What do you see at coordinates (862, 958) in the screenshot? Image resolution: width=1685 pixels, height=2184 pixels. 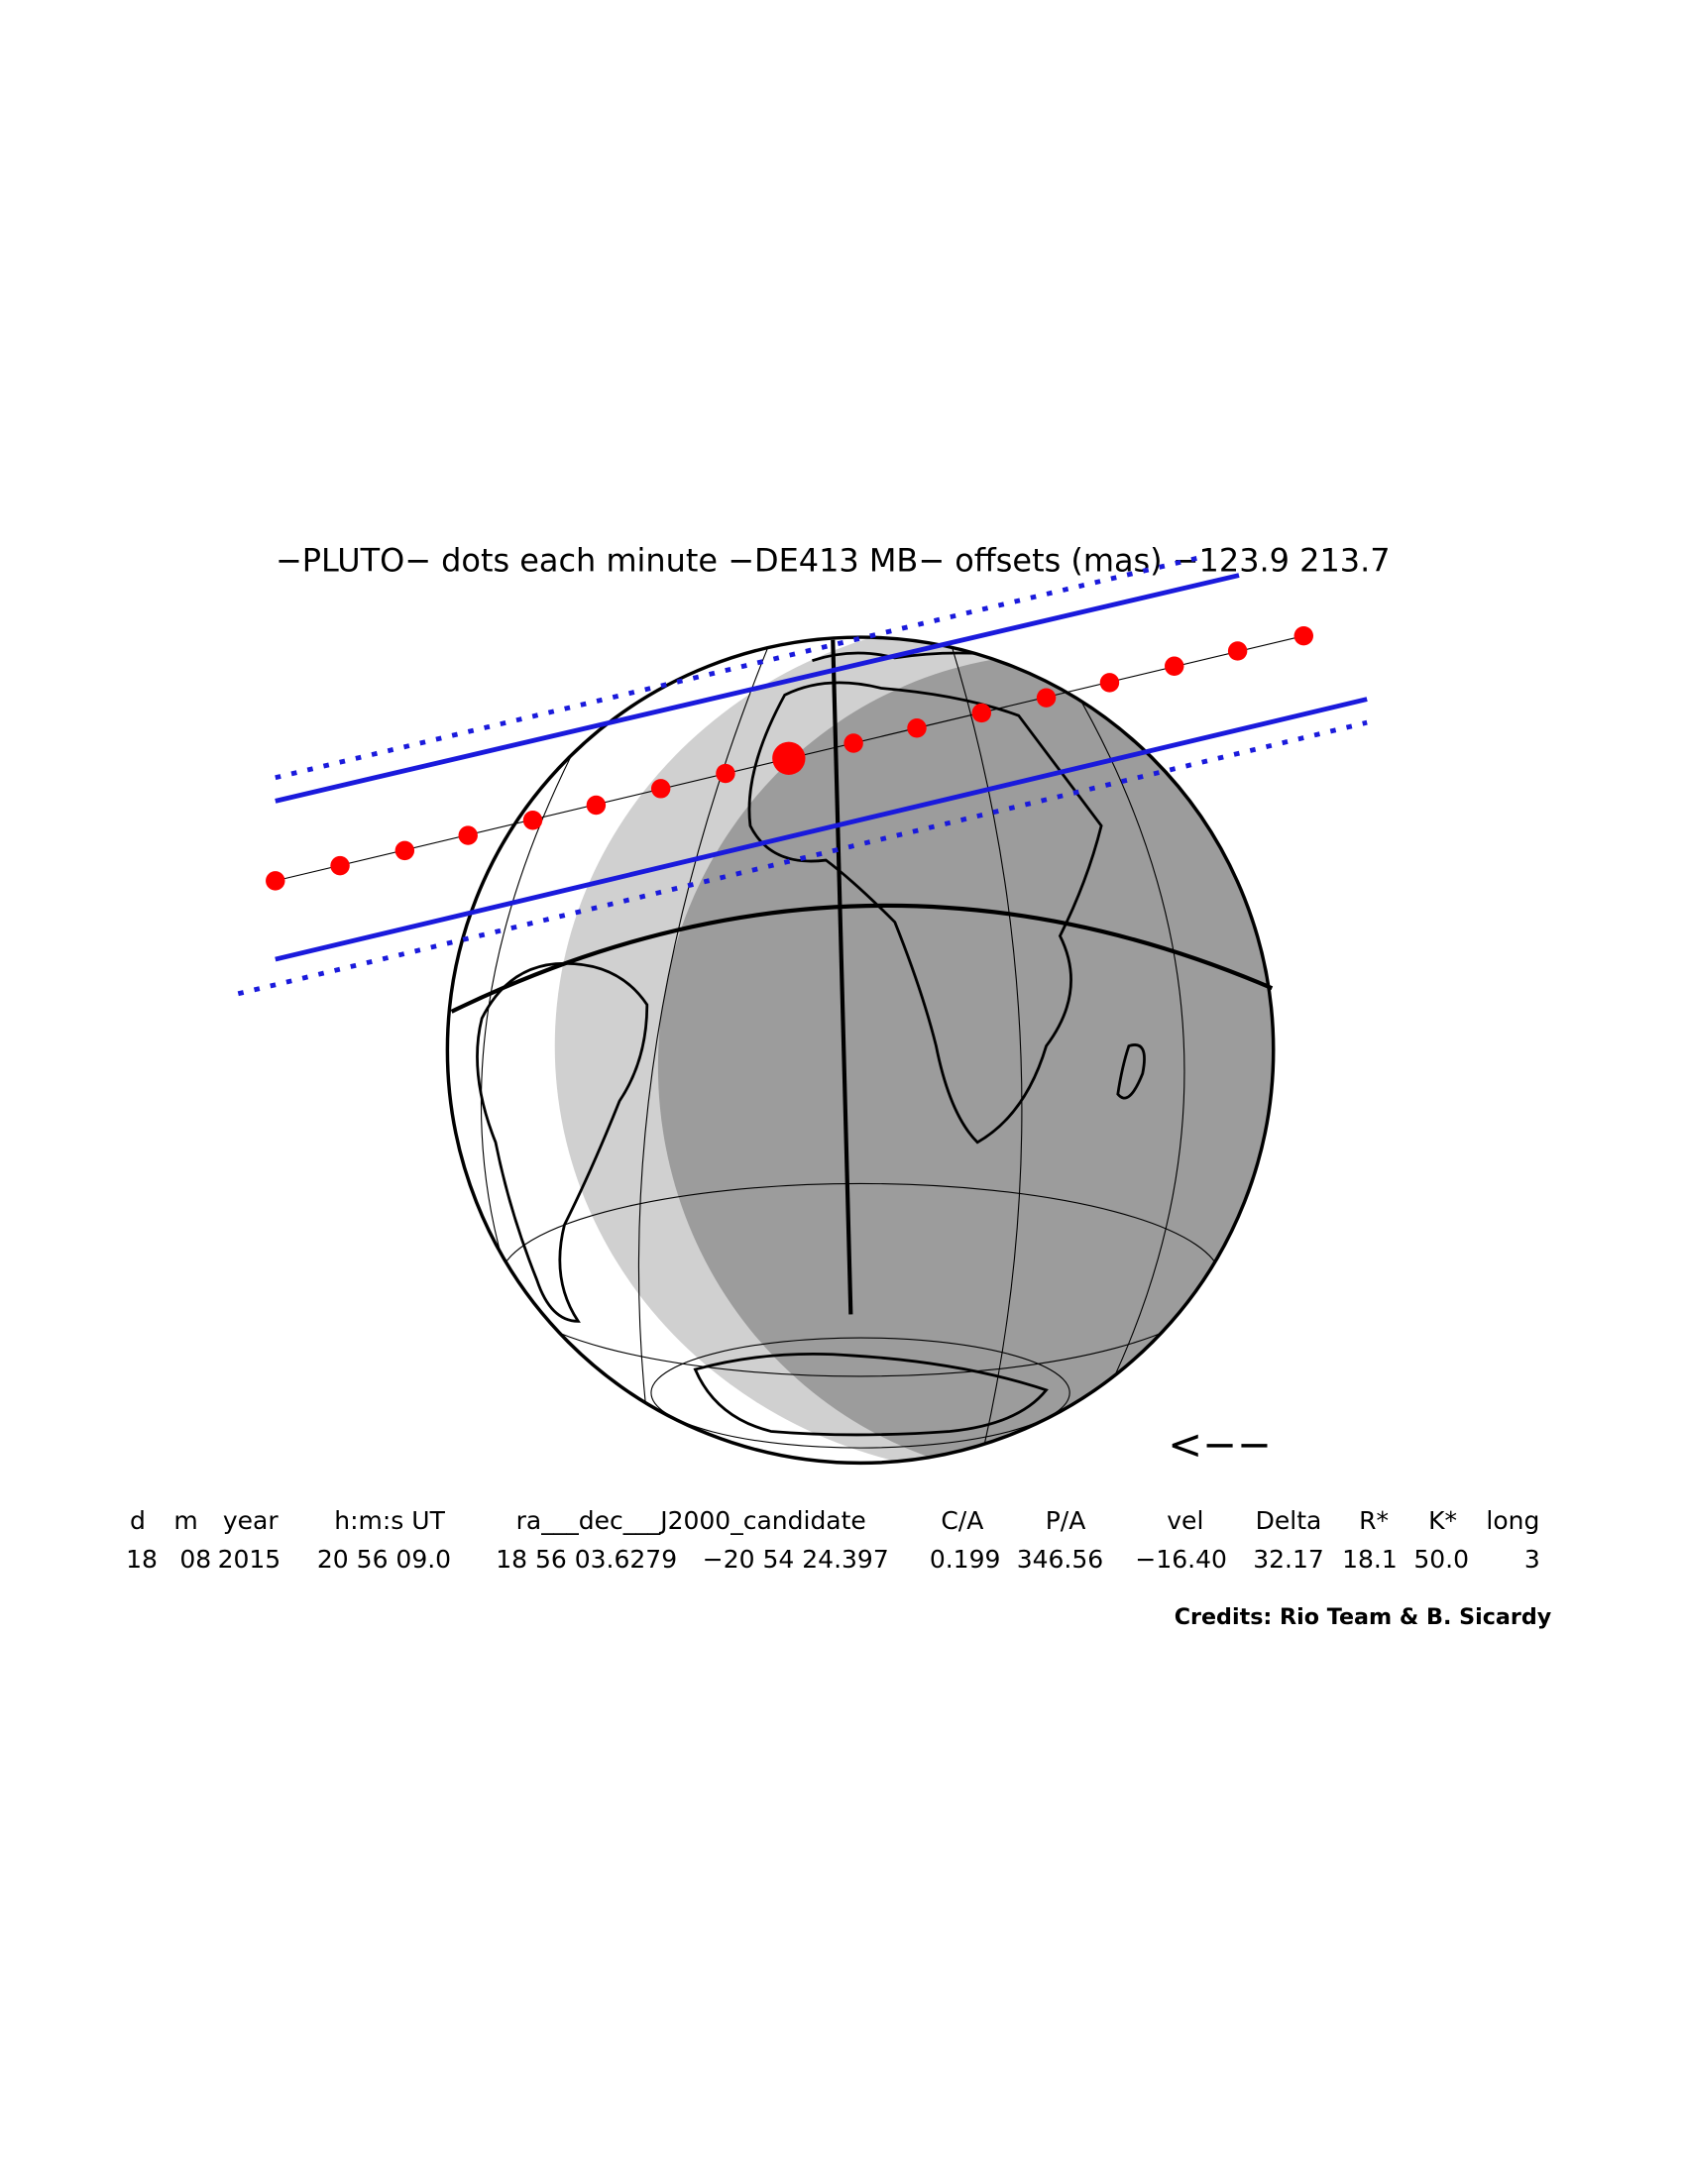 I see `equator` at bounding box center [862, 958].